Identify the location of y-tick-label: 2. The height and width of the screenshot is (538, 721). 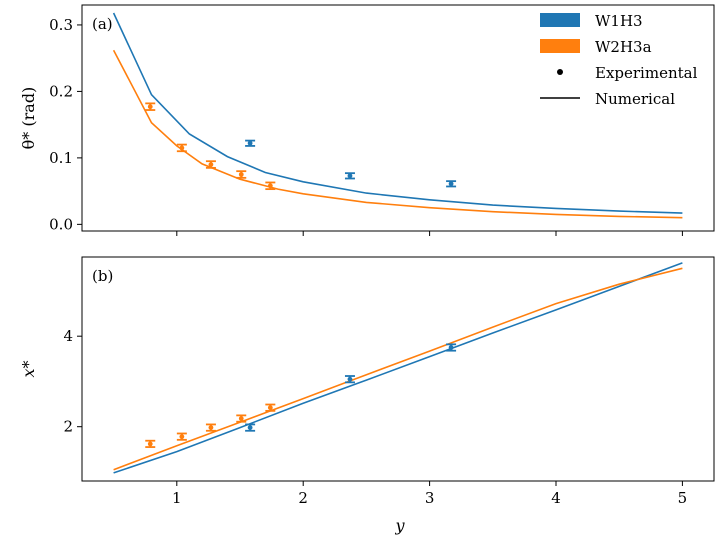
(68, 427).